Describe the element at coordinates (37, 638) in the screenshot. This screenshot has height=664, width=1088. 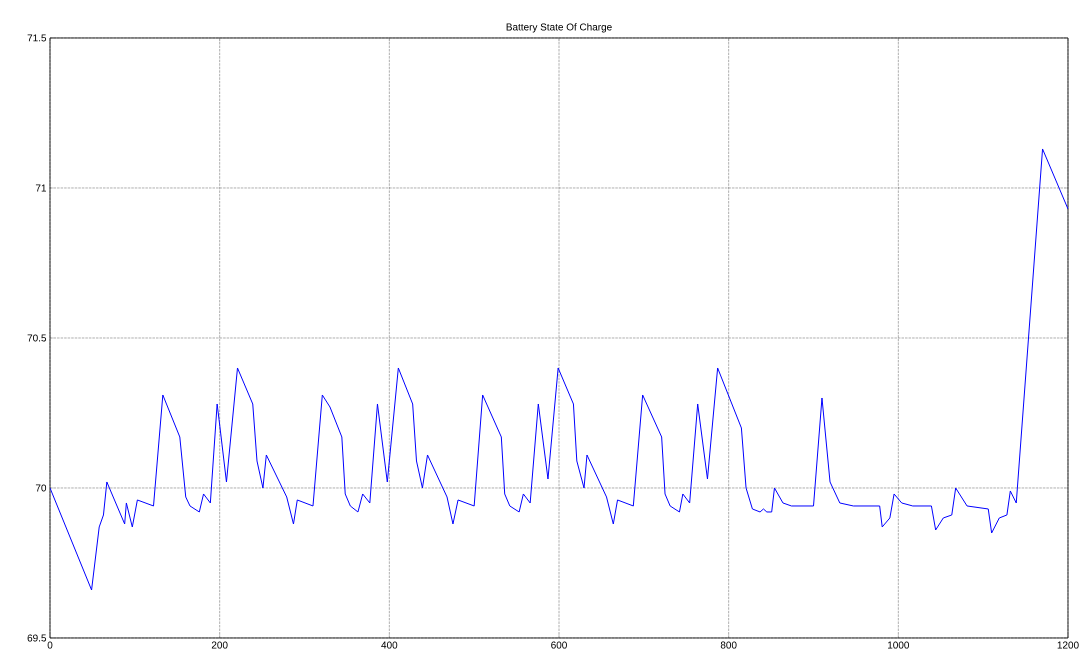
I see `y-tick-label: 69.5` at that location.